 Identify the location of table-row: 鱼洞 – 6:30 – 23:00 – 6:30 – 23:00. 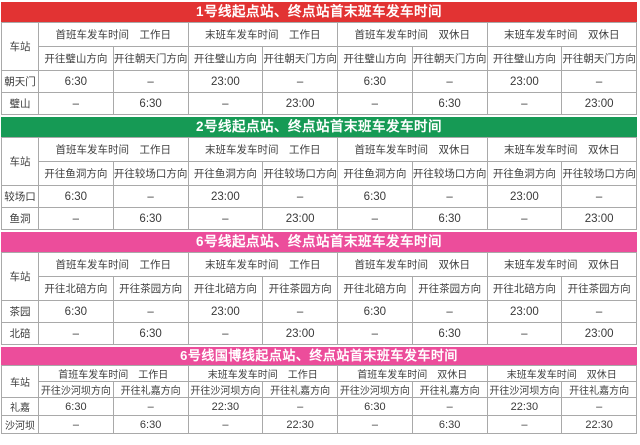
(319, 218).